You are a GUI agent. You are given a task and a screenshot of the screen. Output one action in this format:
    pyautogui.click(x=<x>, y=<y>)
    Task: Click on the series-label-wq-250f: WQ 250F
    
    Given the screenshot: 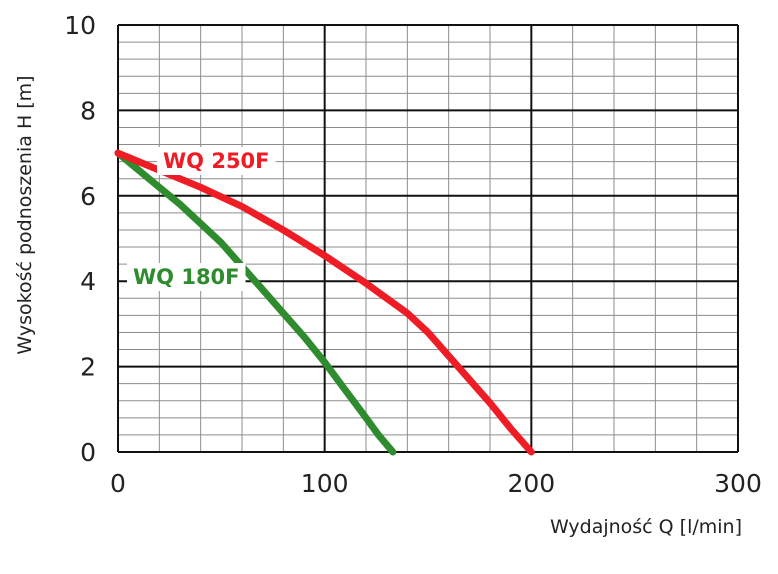 What is the action you would take?
    pyautogui.click(x=216, y=161)
    